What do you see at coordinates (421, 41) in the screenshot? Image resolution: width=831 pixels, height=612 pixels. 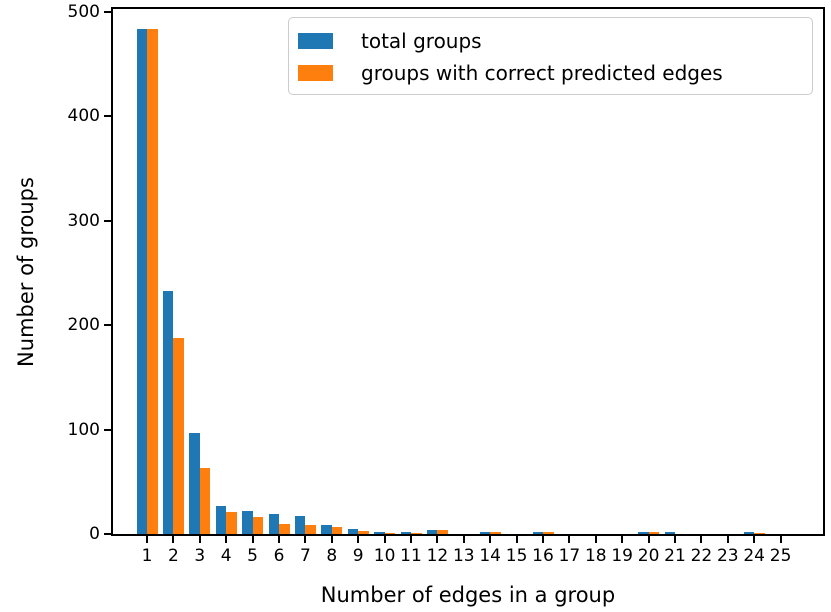 I see `legend-label-total-groups: total groups` at bounding box center [421, 41].